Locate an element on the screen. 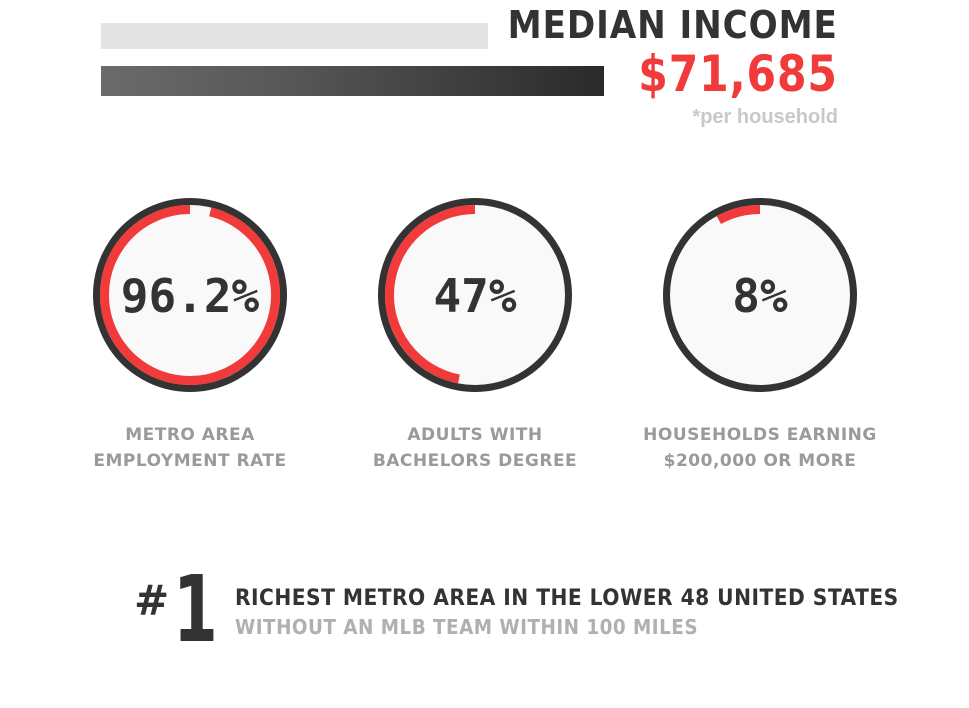 This screenshot has height=708, width=969. median-income-title: MEDIAN INCOME is located at coordinates (672, 25).